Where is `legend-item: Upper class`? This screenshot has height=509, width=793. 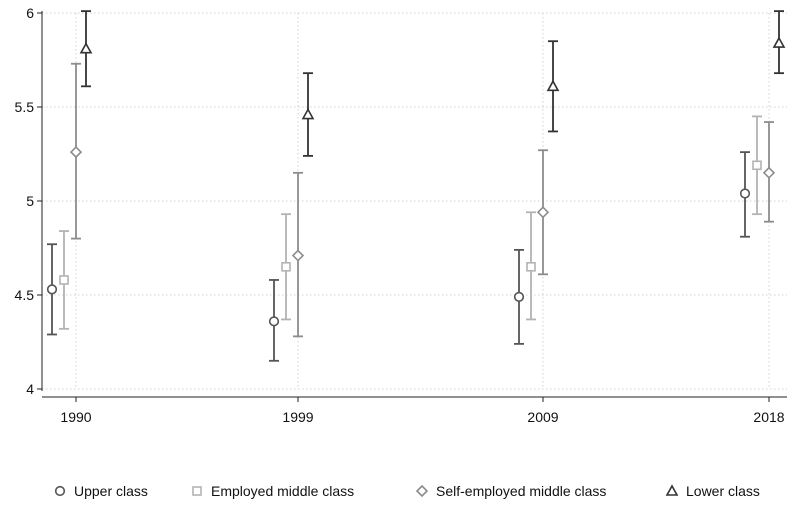
legend-item: Upper class is located at coordinates (101, 491).